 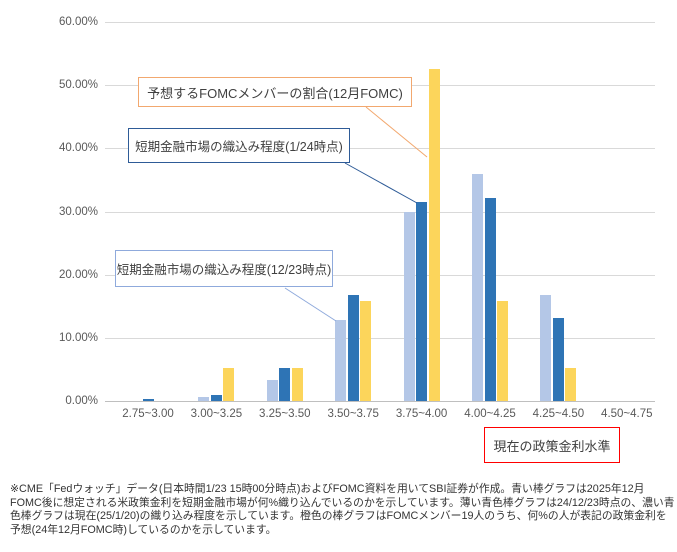 I want to click on bar-market-0124-3.25~3.50, so click(x=285, y=384).